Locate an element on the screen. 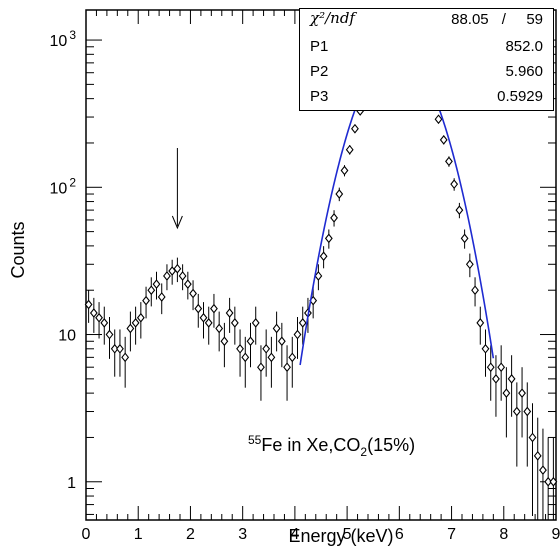 The image size is (560, 546). param-value-p1: 852.0 is located at coordinates (524, 46).